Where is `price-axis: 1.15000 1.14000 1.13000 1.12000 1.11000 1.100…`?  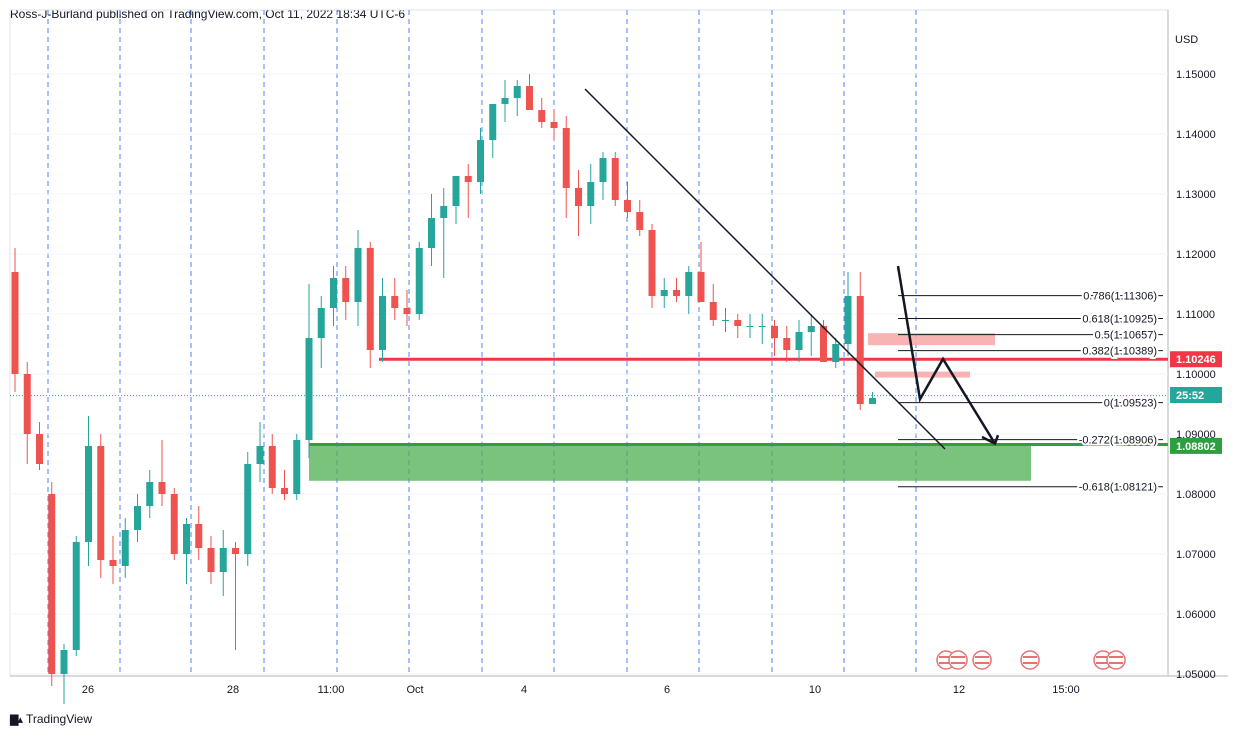
price-axis: 1.15000 1.14000 1.13000 1.12000 1.11000 1.100… is located at coordinates (1196, 375).